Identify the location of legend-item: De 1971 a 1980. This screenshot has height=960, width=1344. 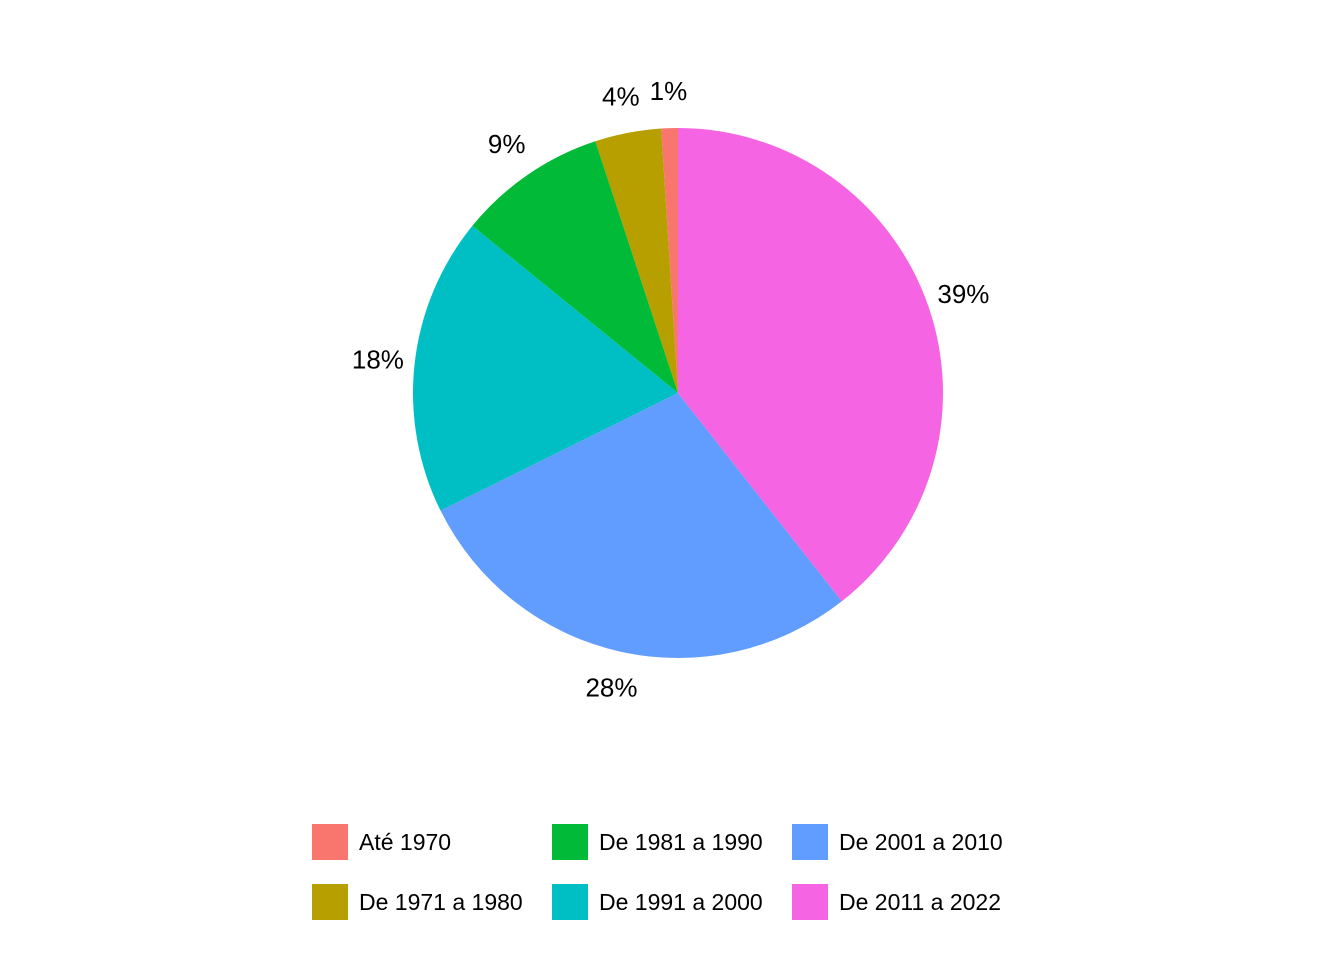
(432, 902).